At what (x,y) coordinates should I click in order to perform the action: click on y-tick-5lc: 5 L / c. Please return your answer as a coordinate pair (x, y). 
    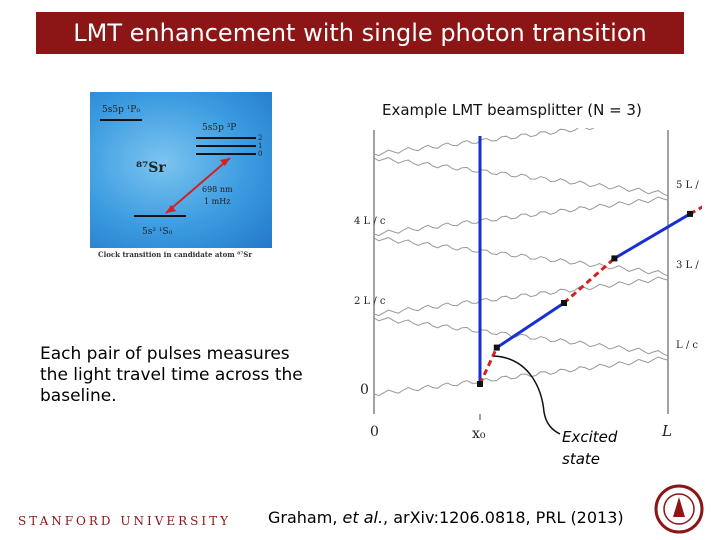
    Looking at the image, I should click on (689, 185).